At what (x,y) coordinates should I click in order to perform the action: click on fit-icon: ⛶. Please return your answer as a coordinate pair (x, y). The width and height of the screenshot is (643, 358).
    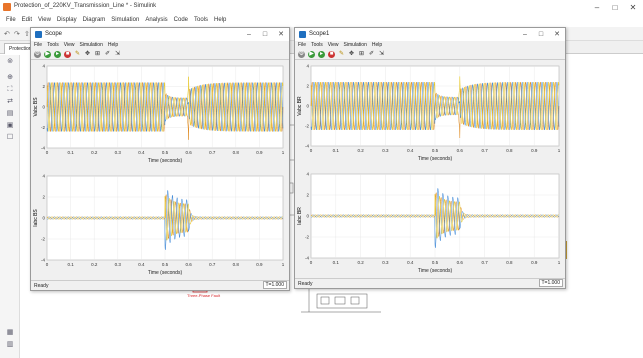
    Looking at the image, I should click on (10, 89).